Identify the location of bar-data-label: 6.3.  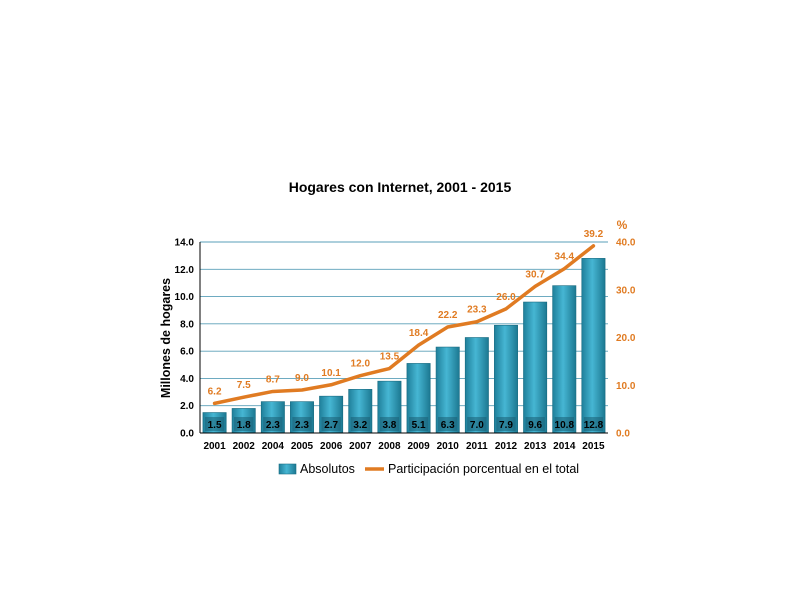
(448, 425).